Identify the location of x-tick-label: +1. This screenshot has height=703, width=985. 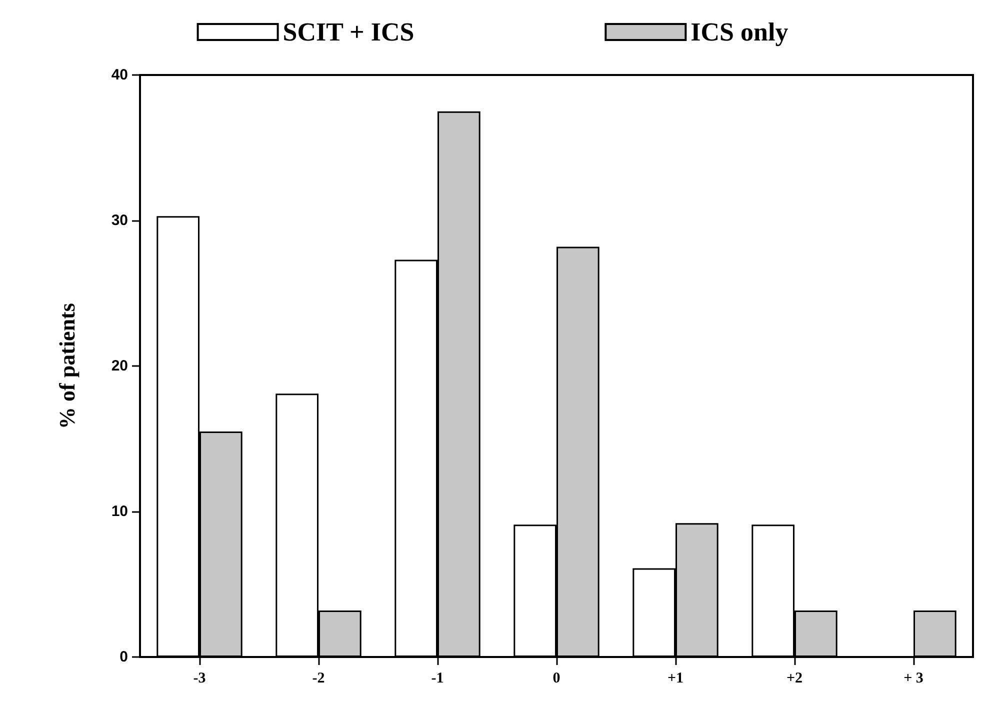
(675, 678).